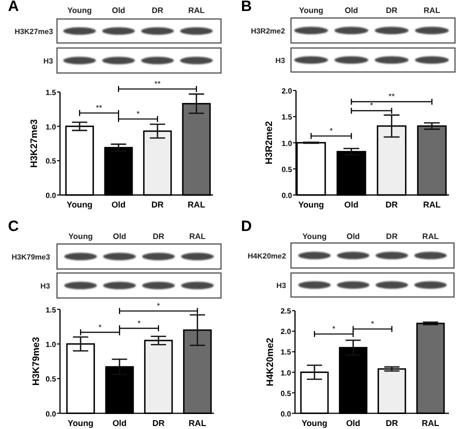 The image size is (458, 429). Describe the element at coordinates (246, 7) in the screenshot. I see `chart-title: B` at that location.